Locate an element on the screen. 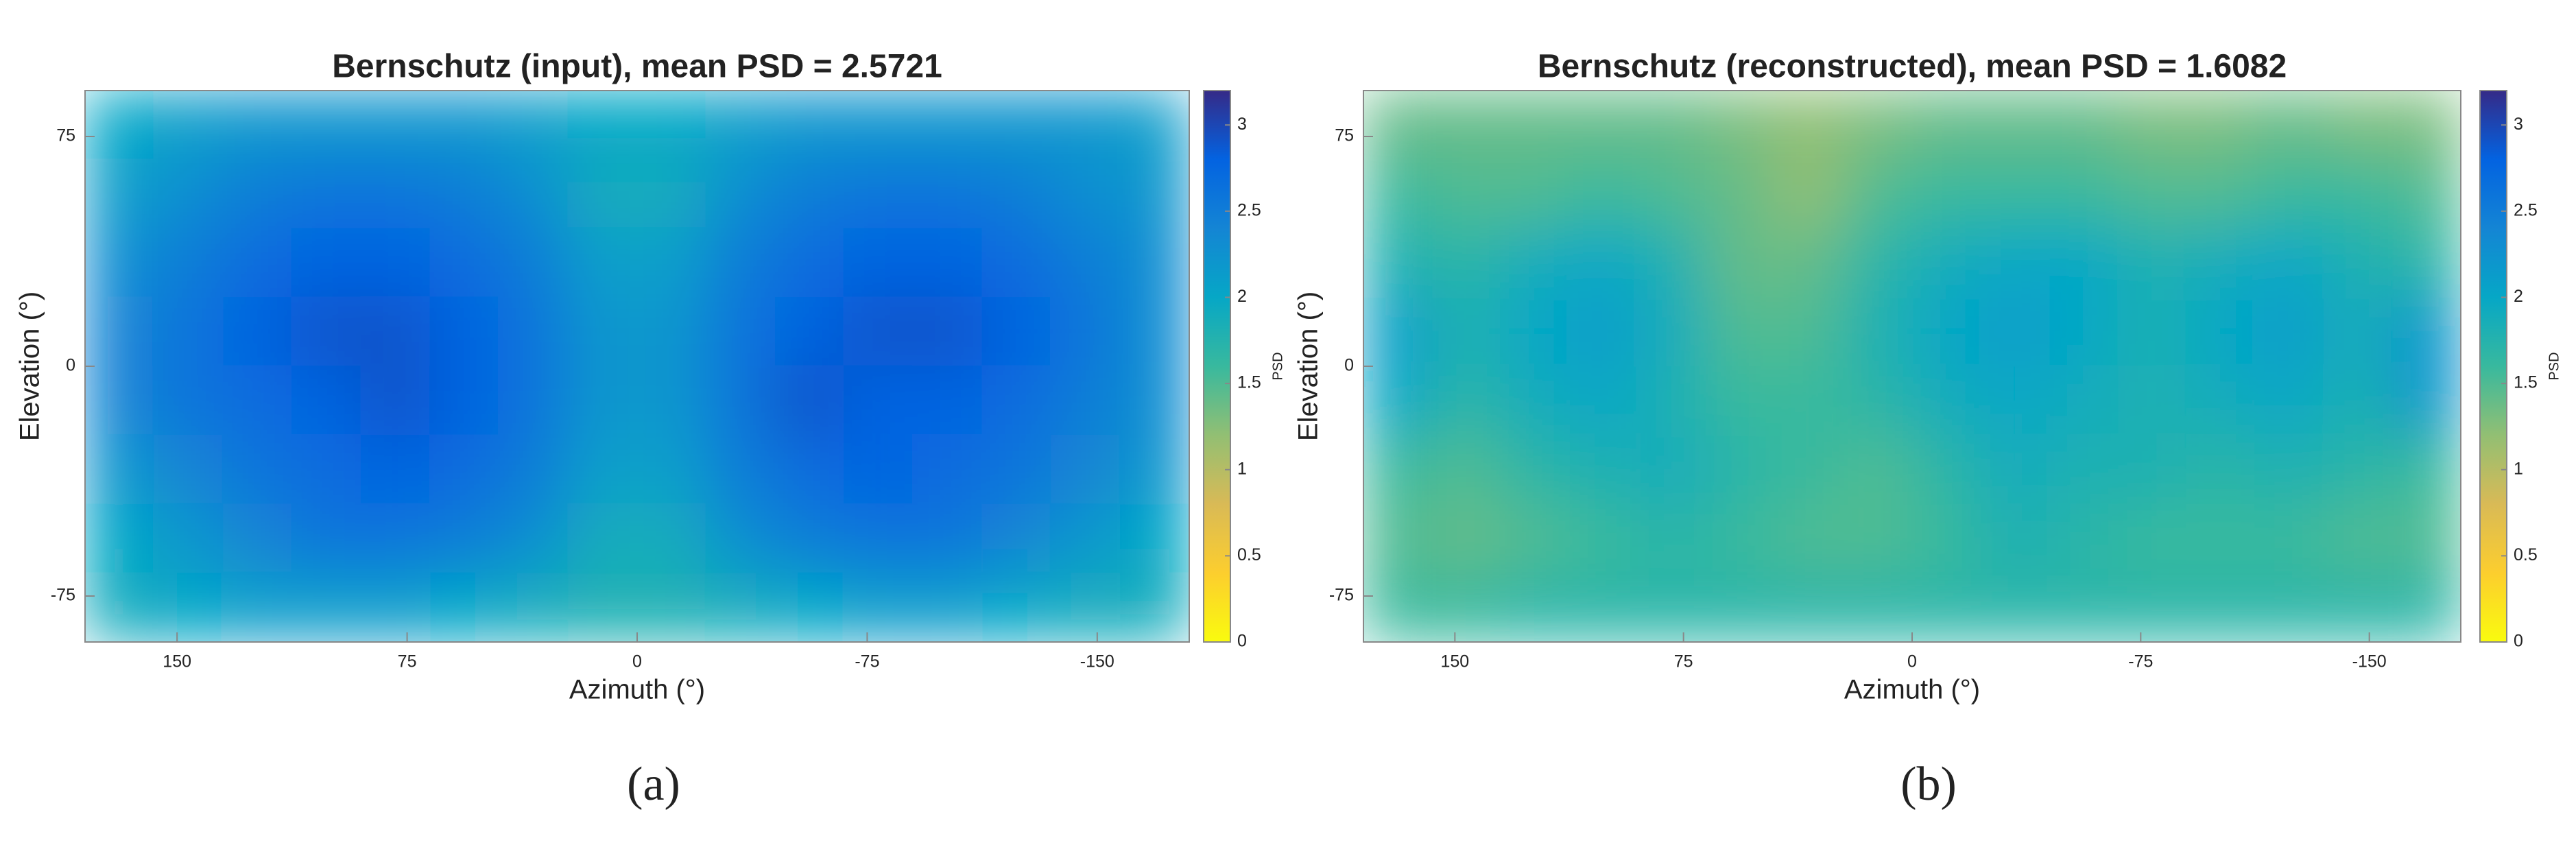 Image resolution: width=2576 pixels, height=845 pixels. x-tick-label: -75 is located at coordinates (867, 661).